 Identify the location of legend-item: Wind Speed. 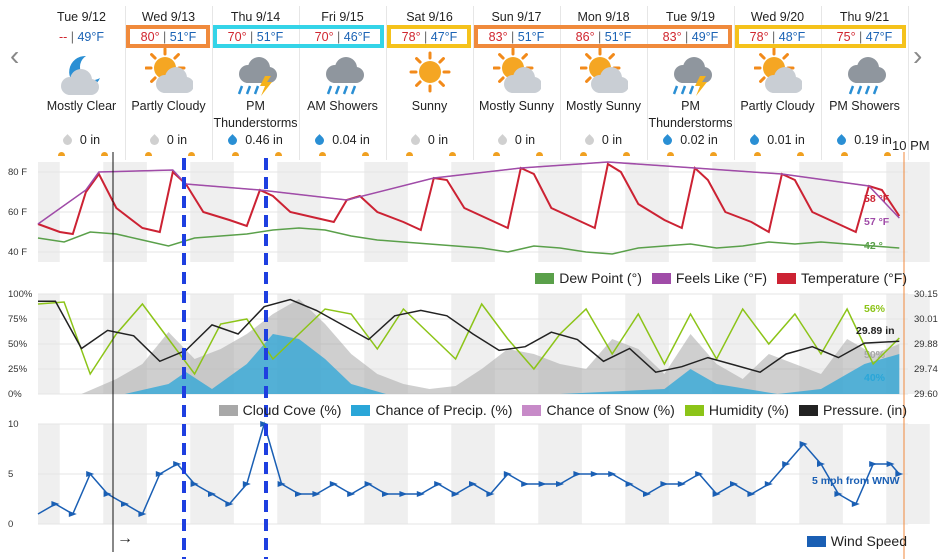
(852, 541).